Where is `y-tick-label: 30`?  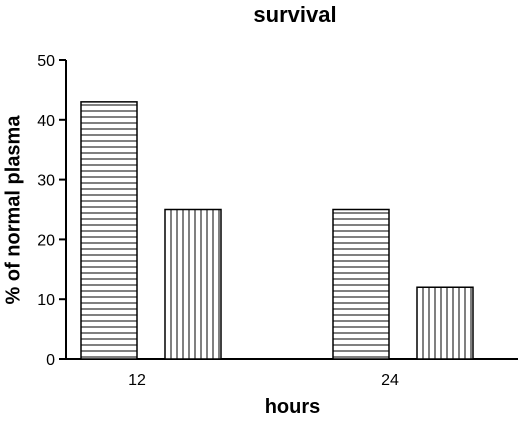 y-tick-label: 30 is located at coordinates (46, 181).